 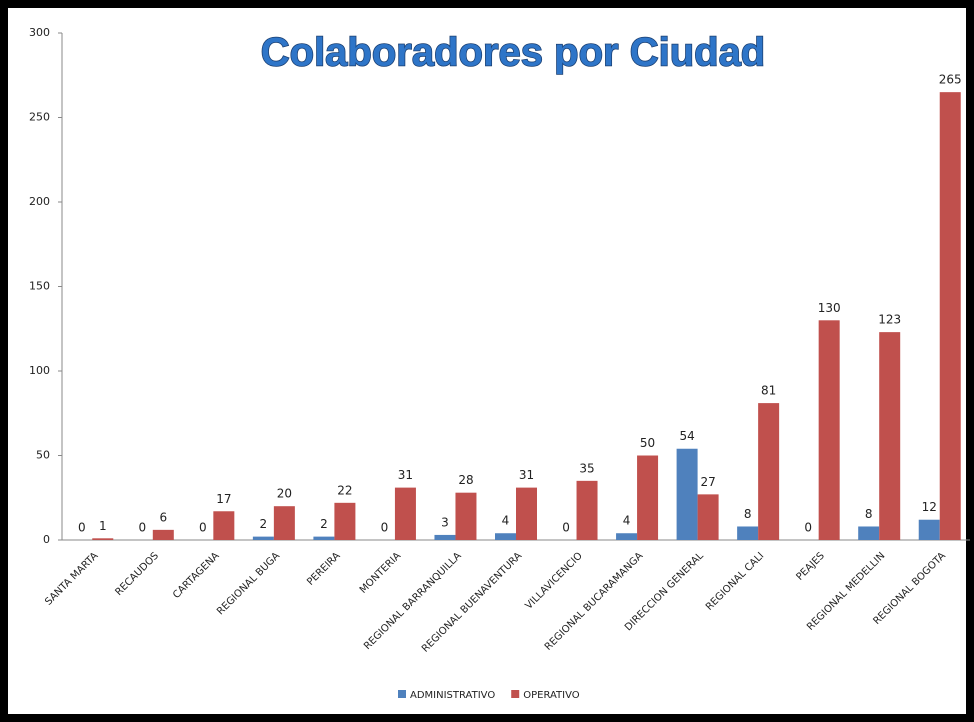 What do you see at coordinates (452, 695) in the screenshot?
I see `legend-label: ADMINISTRATIVO` at bounding box center [452, 695].